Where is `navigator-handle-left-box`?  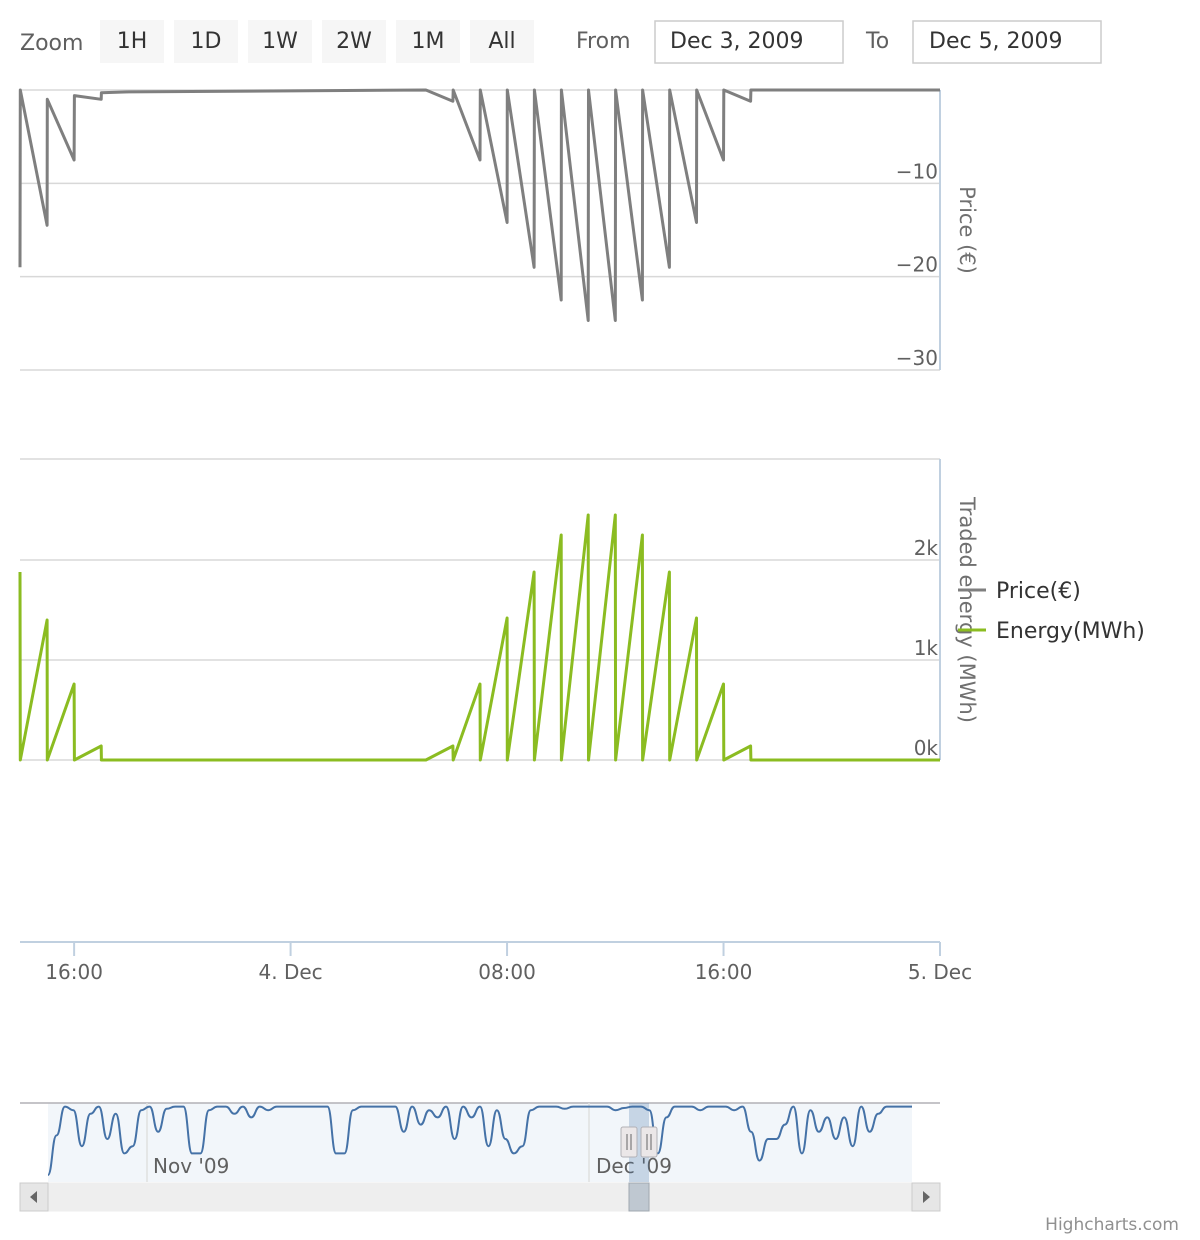 navigator-handle-left-box is located at coordinates (629, 1142).